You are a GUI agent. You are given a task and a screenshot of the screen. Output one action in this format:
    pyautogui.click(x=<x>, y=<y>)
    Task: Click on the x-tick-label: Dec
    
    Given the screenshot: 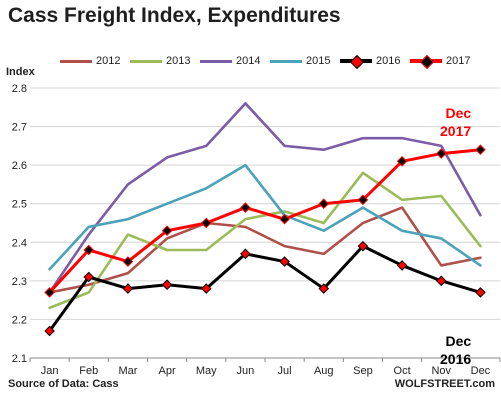 What is the action you would take?
    pyautogui.click(x=481, y=371)
    